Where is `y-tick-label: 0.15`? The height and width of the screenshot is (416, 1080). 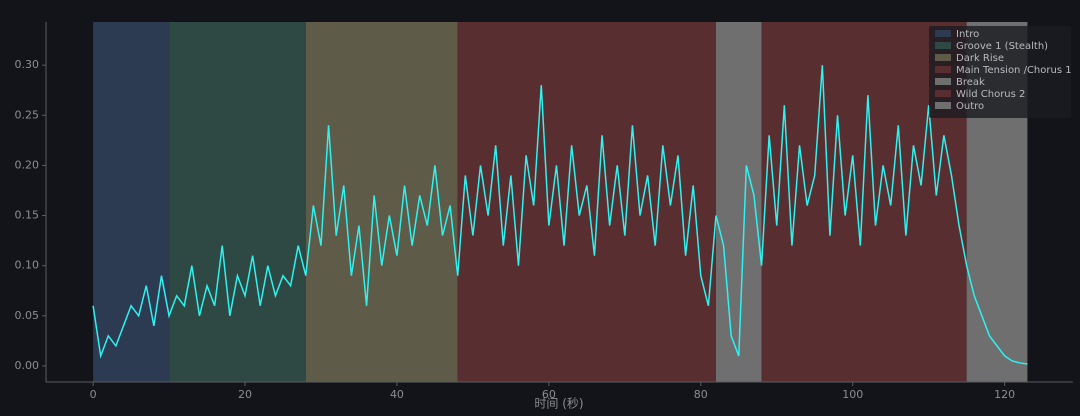
y-tick-label: 0.15 is located at coordinates (27, 215).